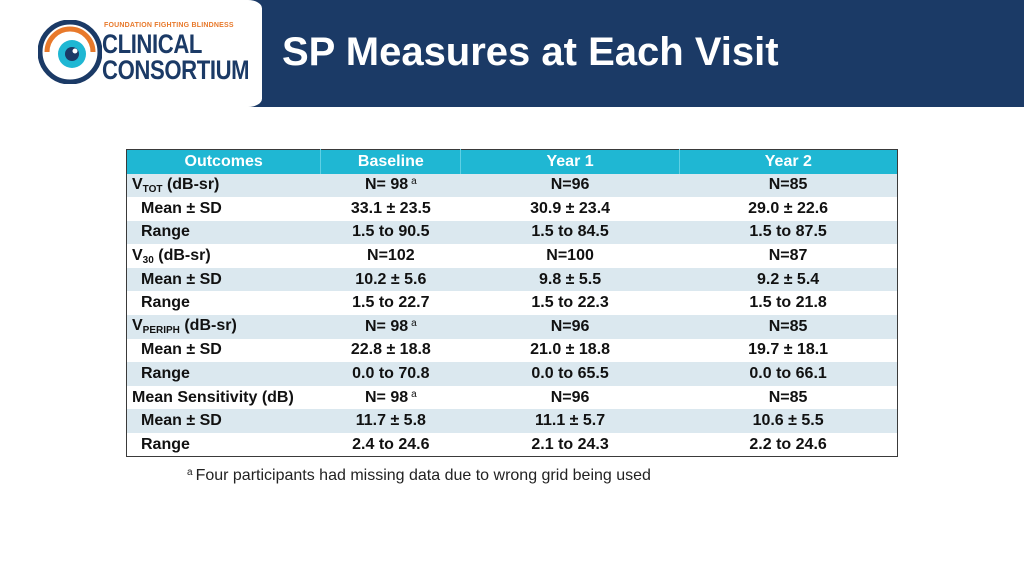 The width and height of the screenshot is (1024, 576). I want to click on table-cell: 19.7 ± 18.1, so click(788, 350).